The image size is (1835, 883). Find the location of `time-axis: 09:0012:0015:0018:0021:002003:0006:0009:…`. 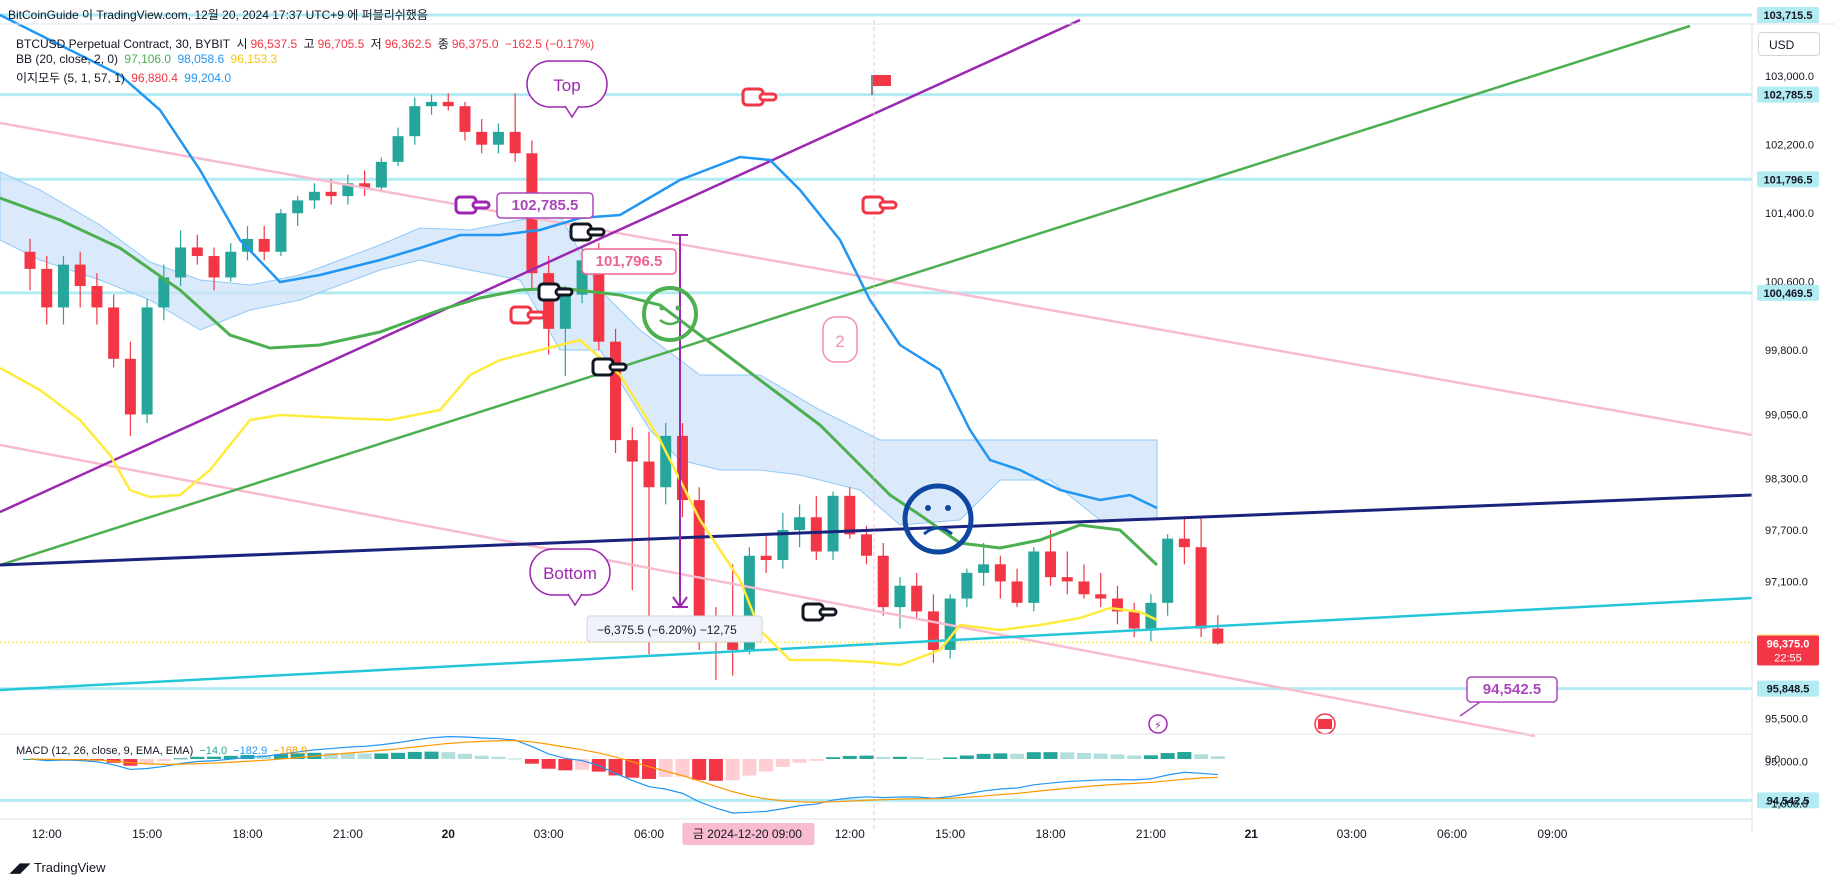

time-axis: 09:0012:0015:0018:0021:002003:0006:0009:… is located at coordinates (876, 829).